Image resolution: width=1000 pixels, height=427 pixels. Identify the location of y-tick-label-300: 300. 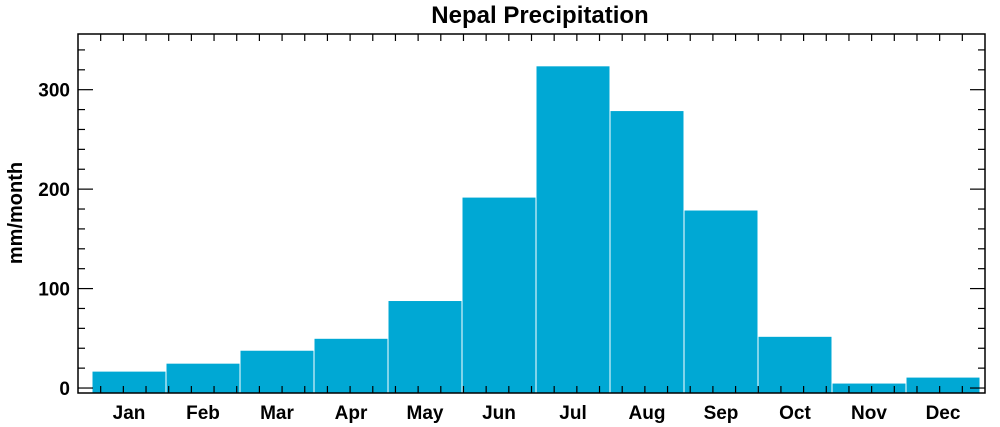
(54, 91).